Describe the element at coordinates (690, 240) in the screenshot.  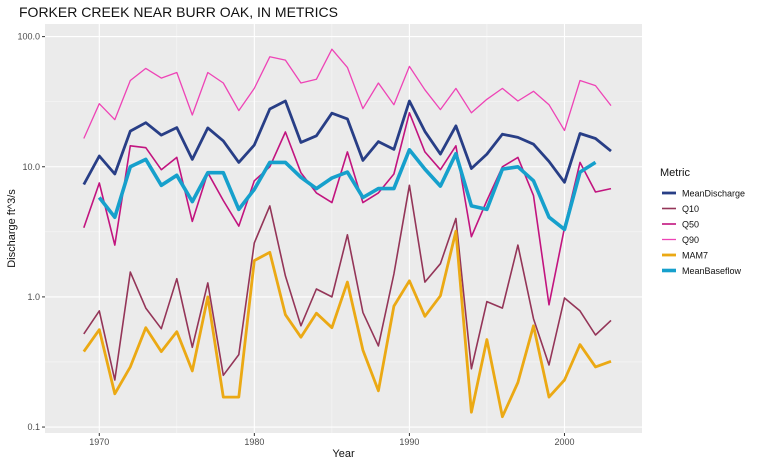
I see `legend-label-q90: Q90` at that location.